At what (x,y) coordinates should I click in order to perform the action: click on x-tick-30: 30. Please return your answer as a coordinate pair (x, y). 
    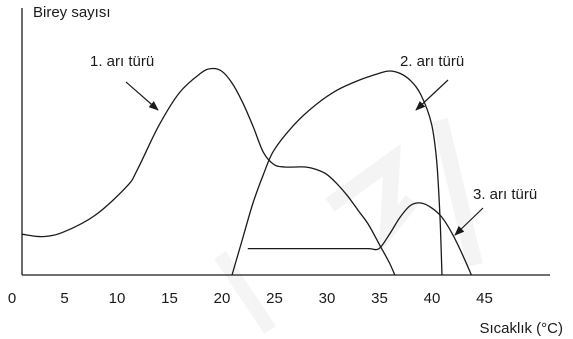
    Looking at the image, I should click on (327, 298).